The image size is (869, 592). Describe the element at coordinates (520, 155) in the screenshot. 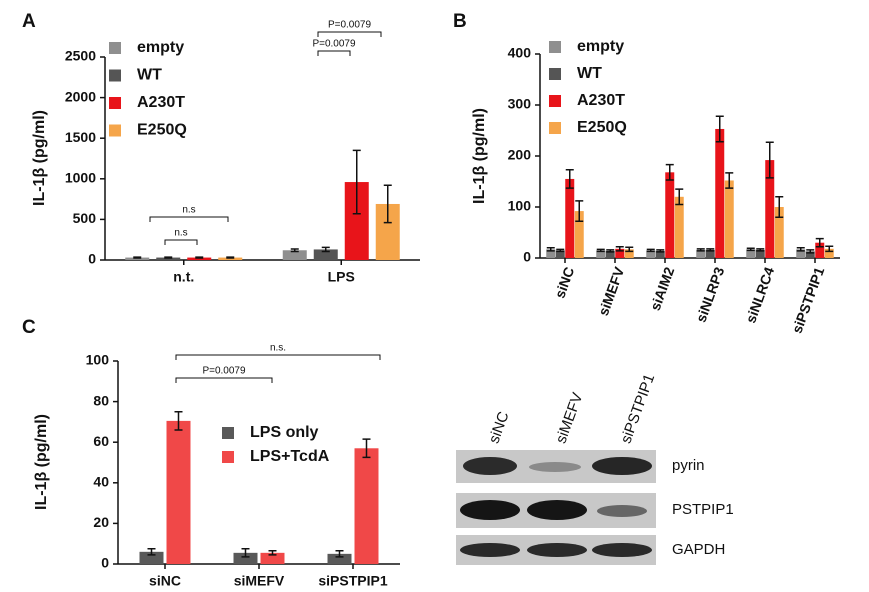

I see `y-tick-label: 200` at that location.